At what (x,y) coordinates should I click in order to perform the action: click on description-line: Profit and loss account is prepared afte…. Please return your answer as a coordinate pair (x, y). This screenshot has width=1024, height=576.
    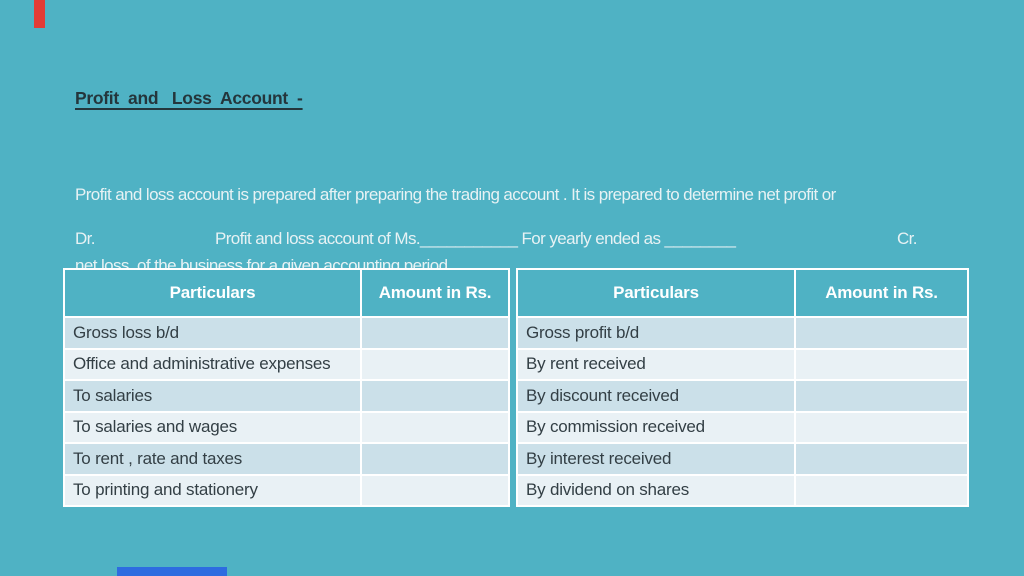
    Looking at the image, I should click on (455, 194).